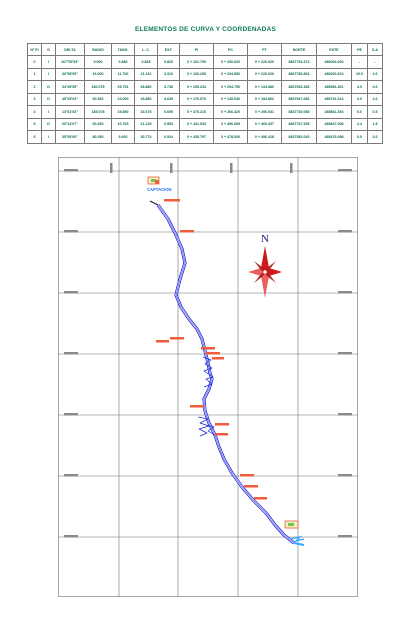  What do you see at coordinates (98, 87) in the screenshot?
I see `table-cell: 180.078` at bounding box center [98, 87].